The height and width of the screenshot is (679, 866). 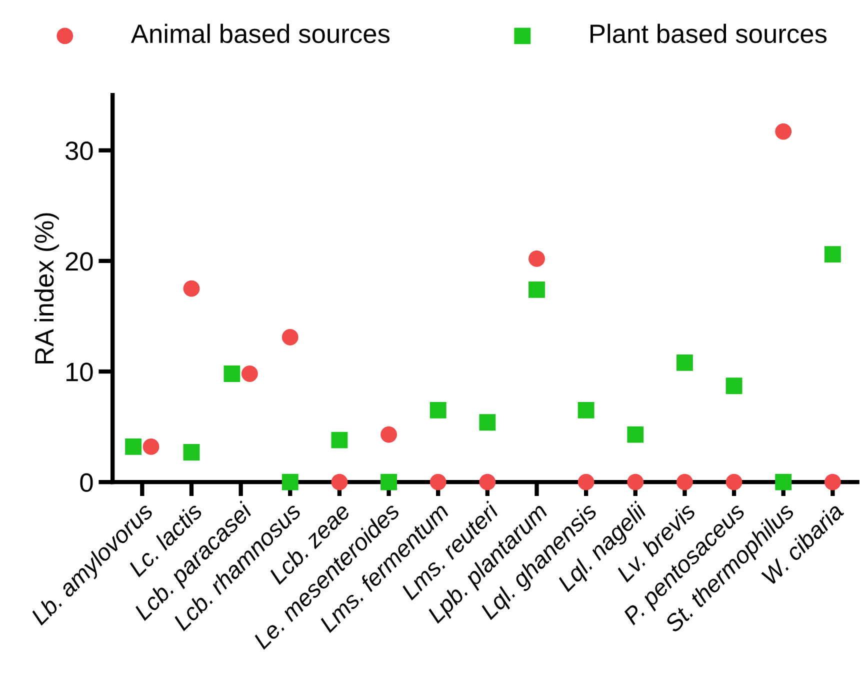 I want to click on y-tick-label: 10, so click(x=79, y=372).